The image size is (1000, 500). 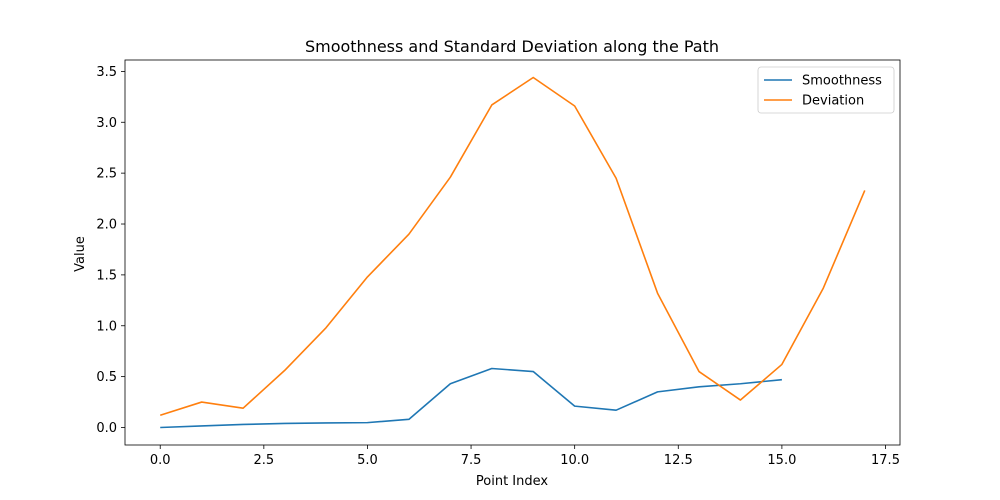 I want to click on x-tick-label: 17.5, so click(x=885, y=460).